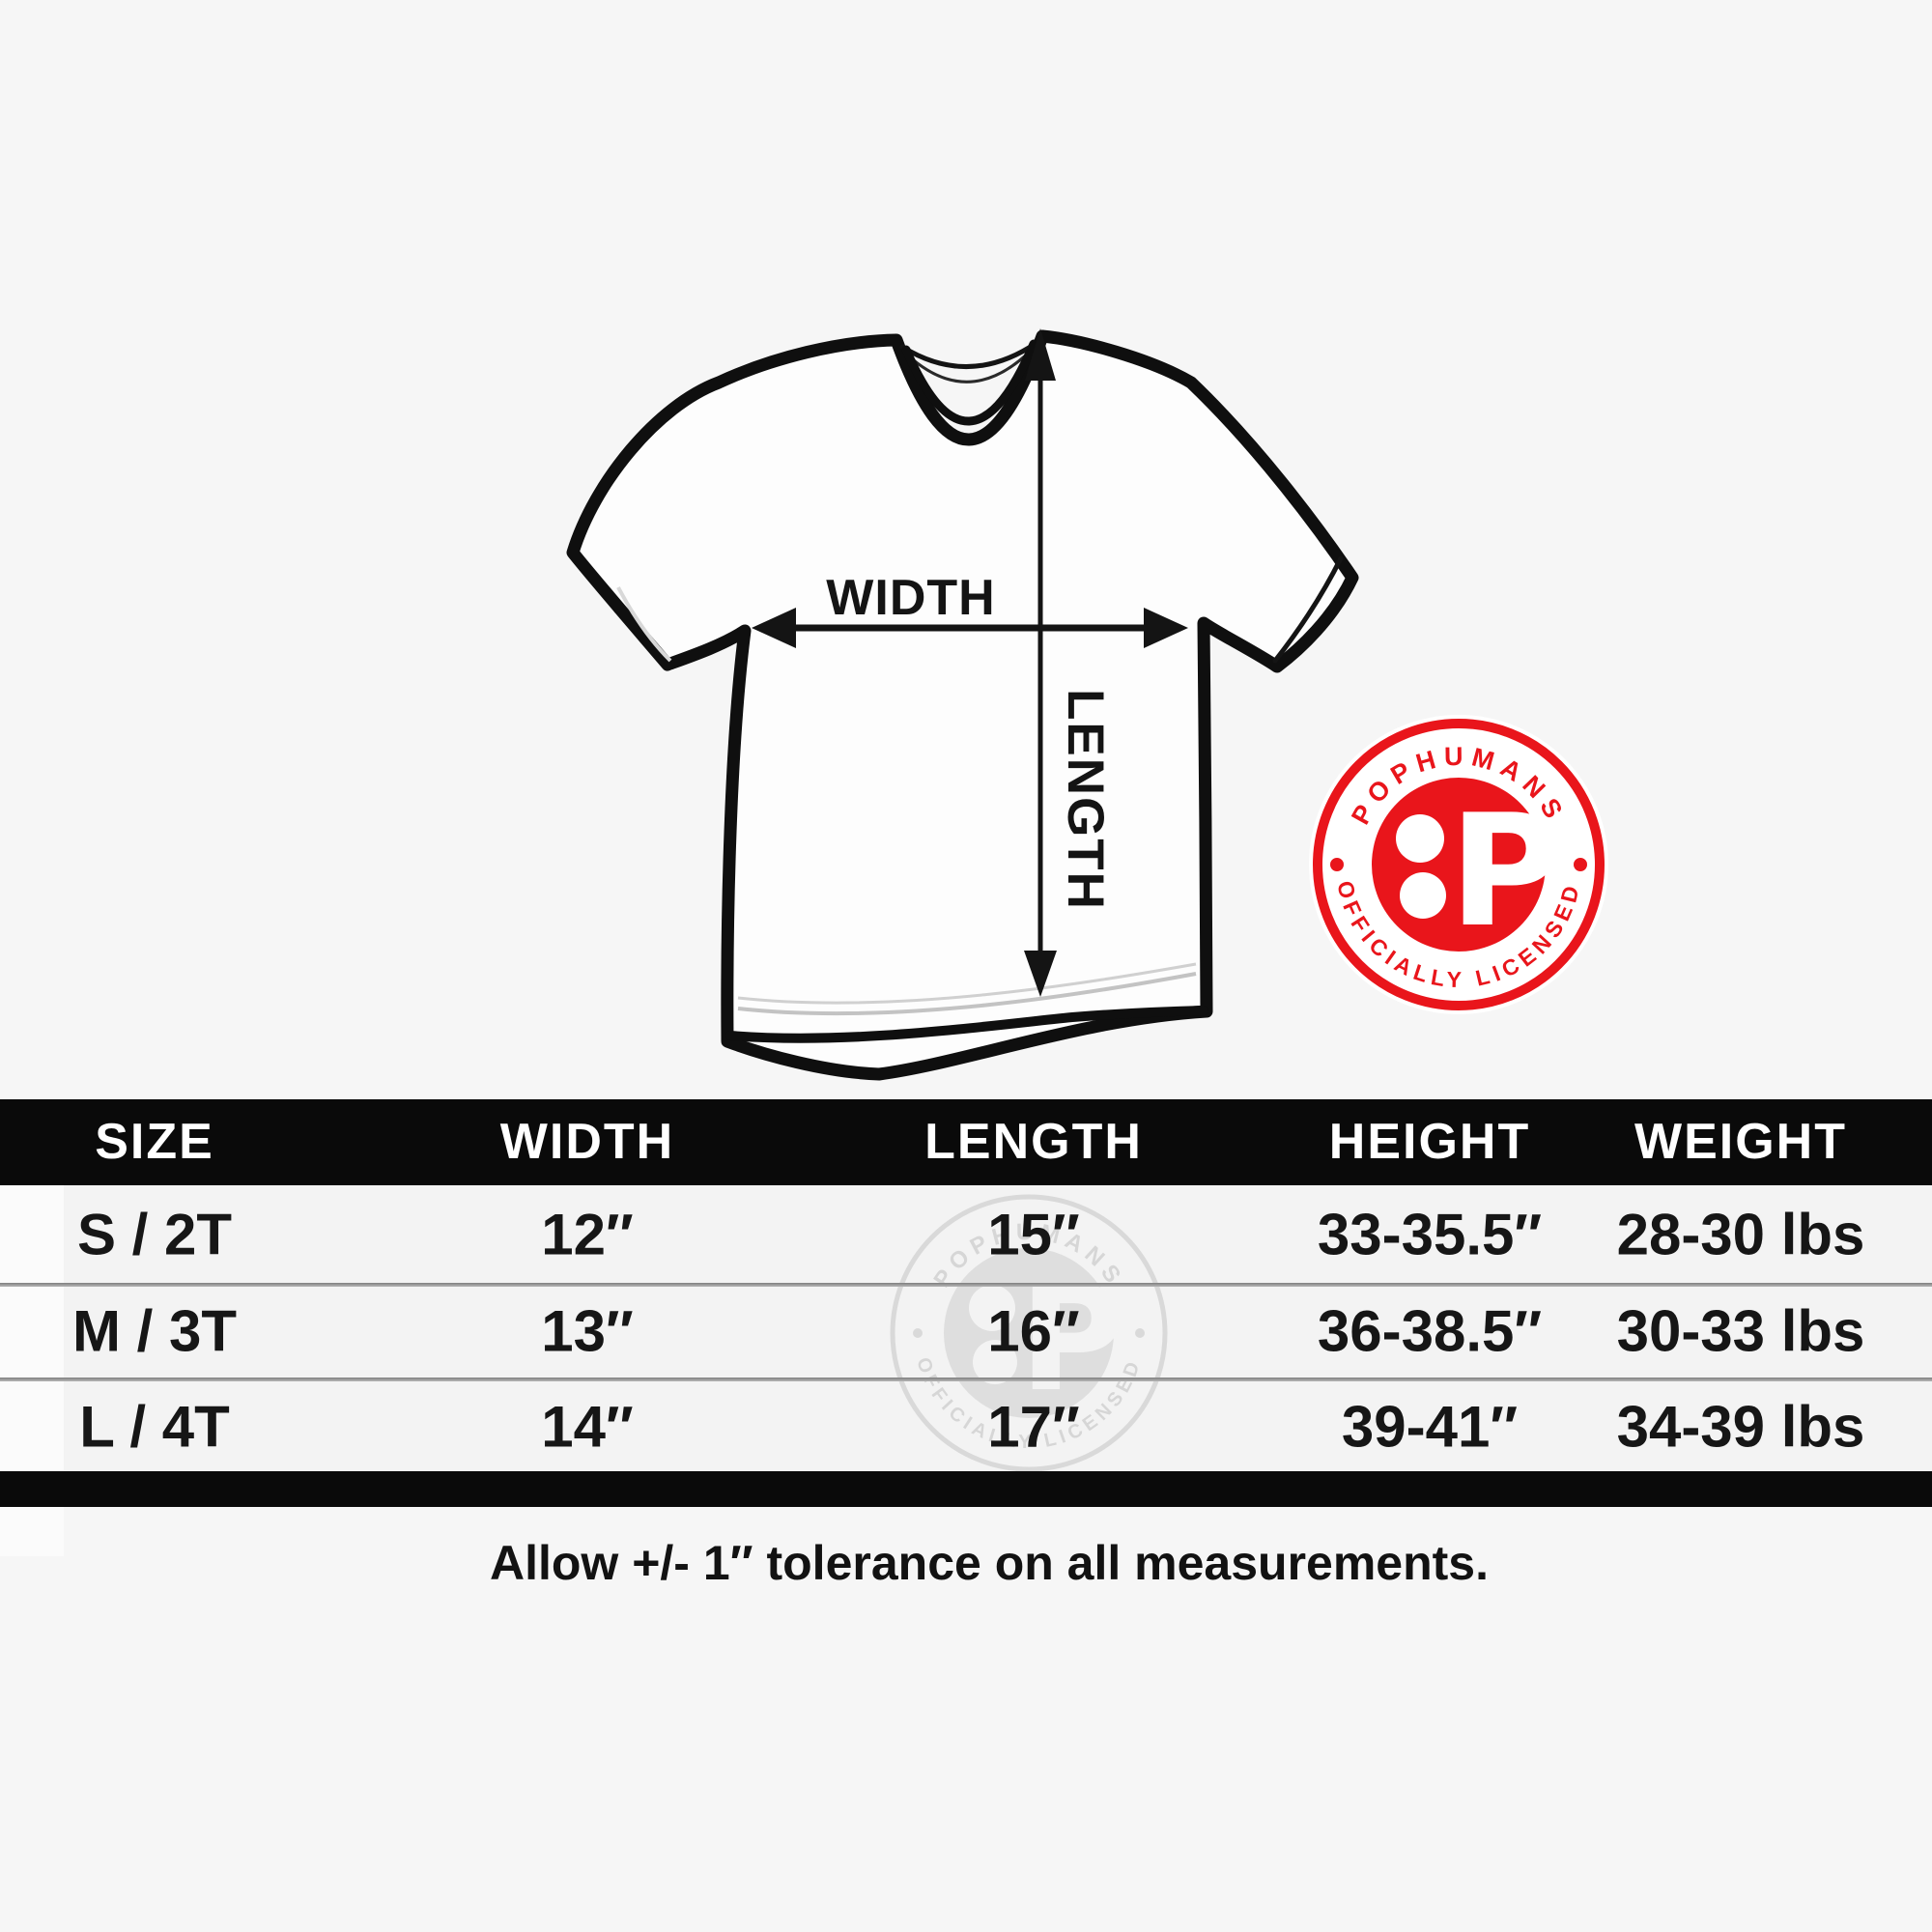  I want to click on row3-size: L / 4T, so click(154, 1427).